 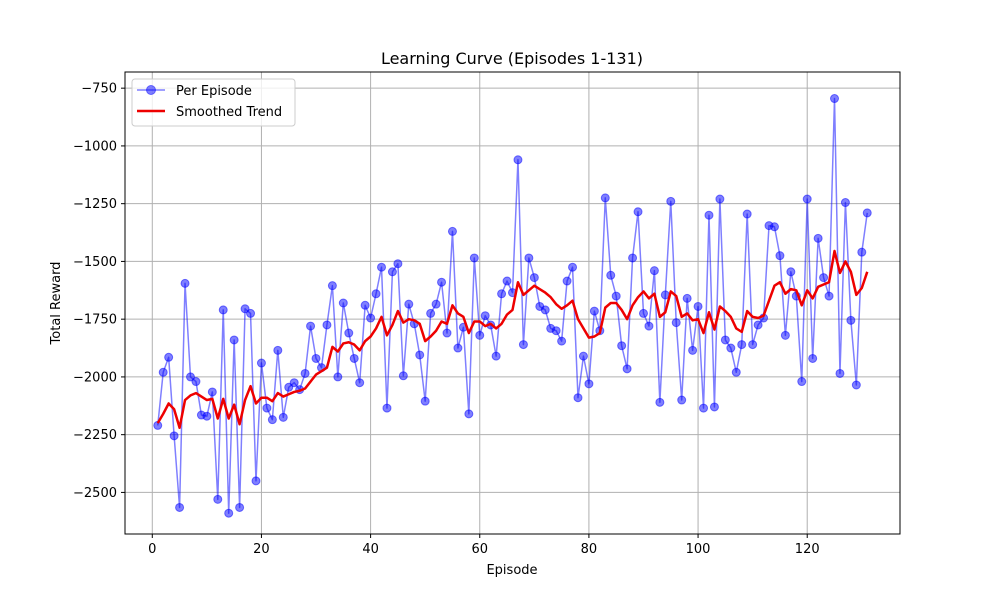 I want to click on legend: Per Episode Smoothed Trend, so click(x=213, y=102).